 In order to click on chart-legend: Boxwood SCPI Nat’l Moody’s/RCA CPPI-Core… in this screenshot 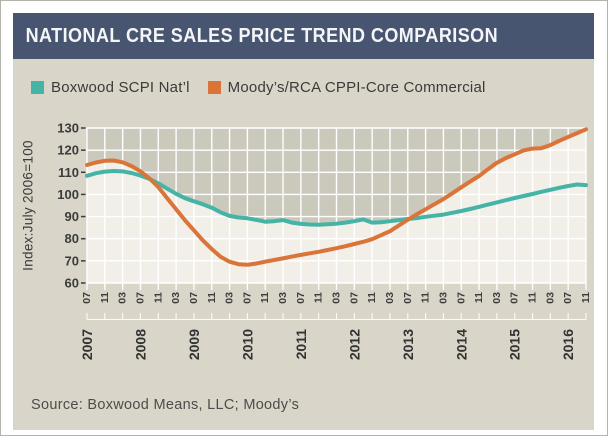, I will do `click(258, 87)`.